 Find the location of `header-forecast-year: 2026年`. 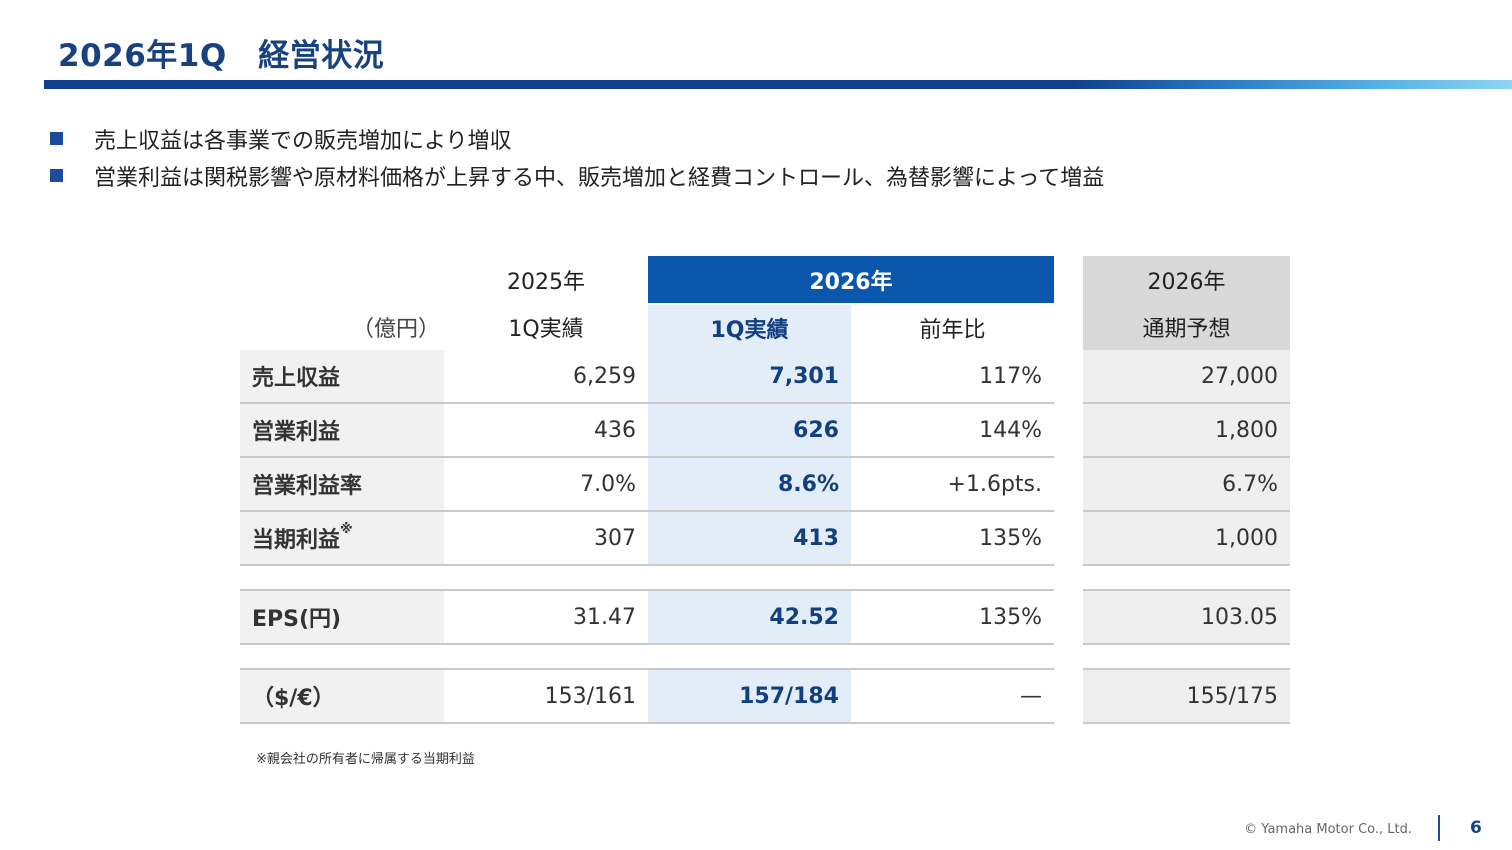

header-forecast-year: 2026年 is located at coordinates (1186, 280).